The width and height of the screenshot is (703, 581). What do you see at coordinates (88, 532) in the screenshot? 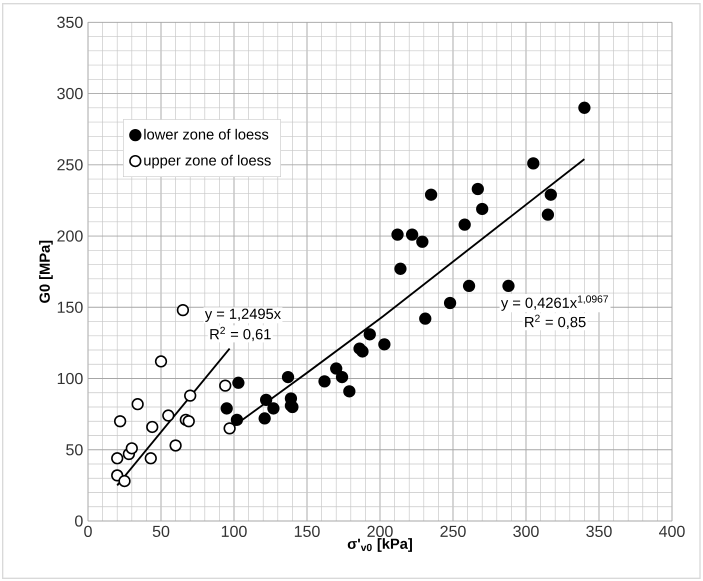
I see `x-tick-label: 0` at bounding box center [88, 532].